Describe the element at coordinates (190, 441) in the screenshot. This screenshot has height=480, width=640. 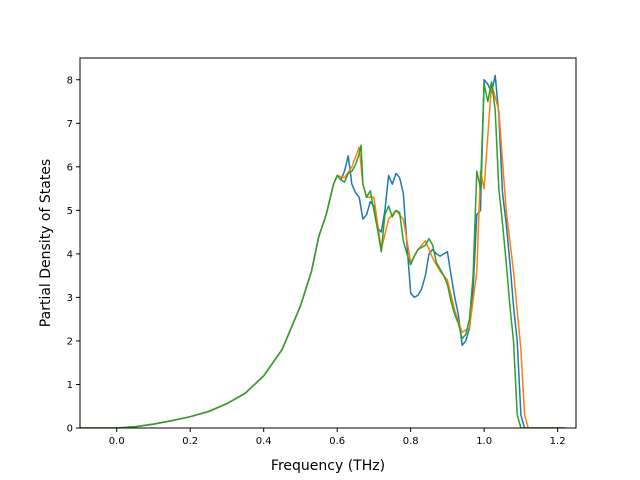
I see `x-tick-label: 0.2` at that location.